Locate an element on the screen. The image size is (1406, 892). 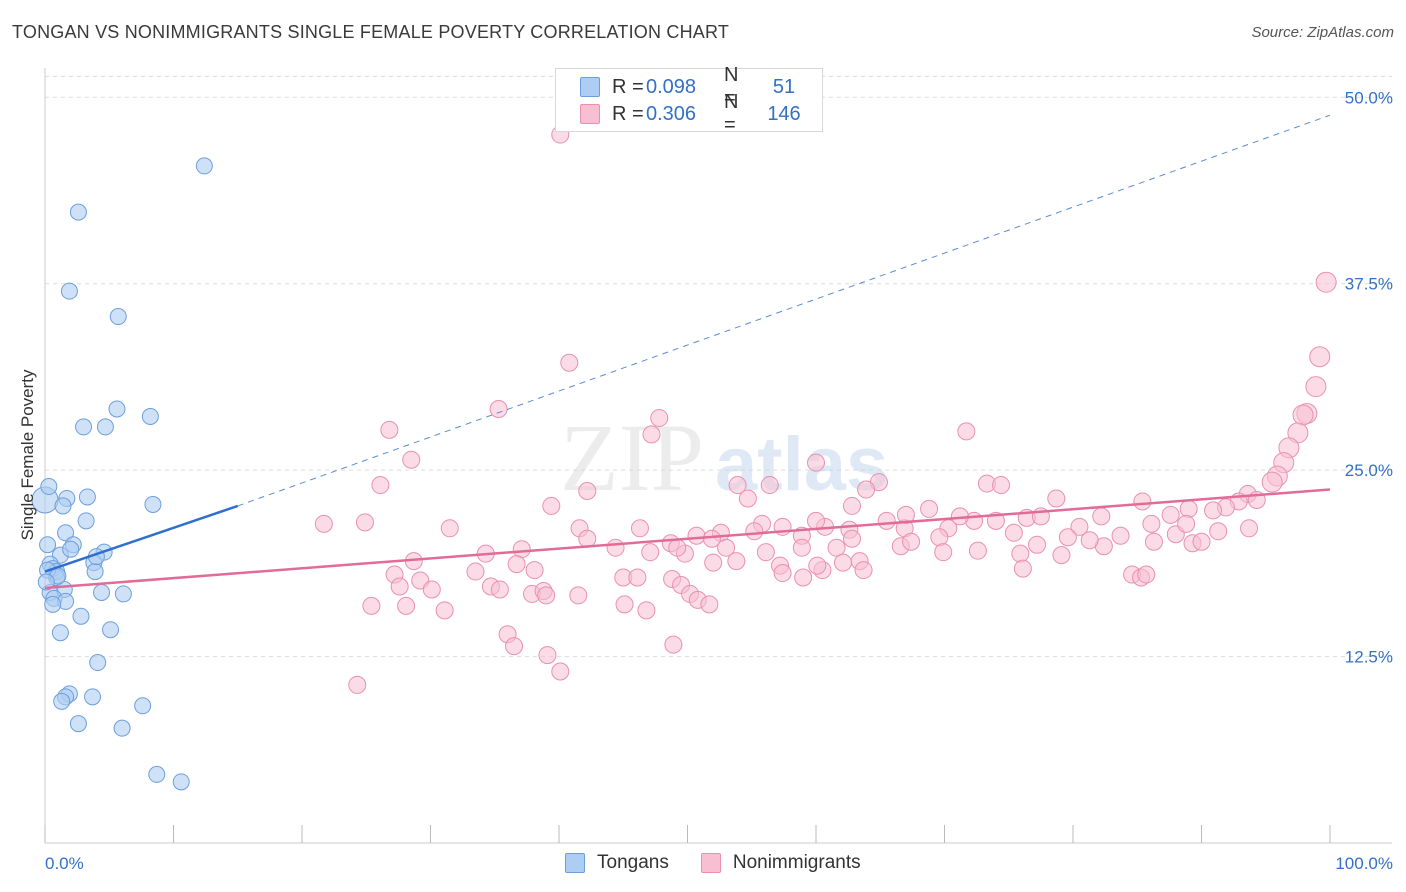
source-label: Source: ZipAtlas.com is located at coordinates (1322, 32).